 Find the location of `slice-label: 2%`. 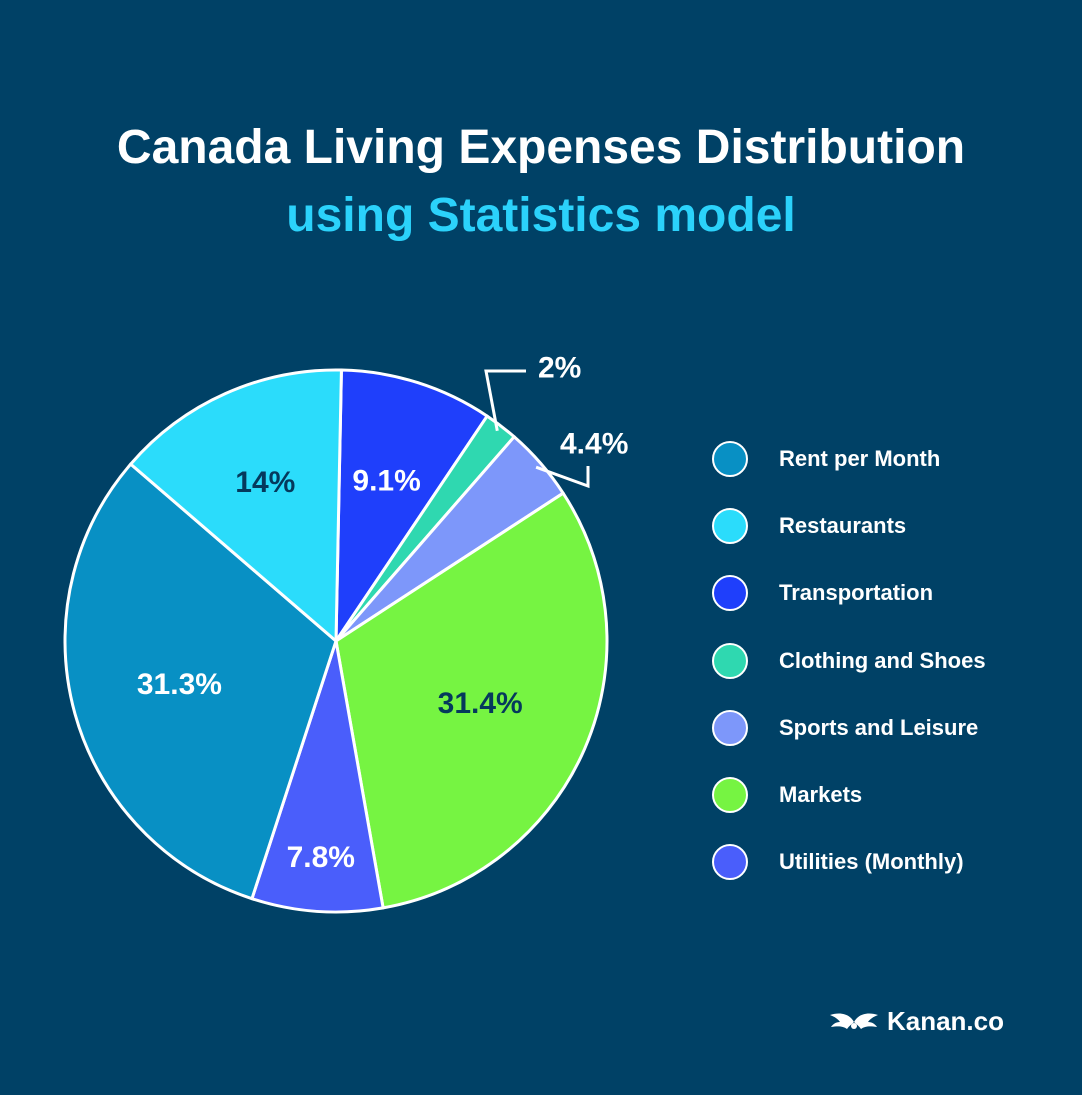

slice-label: 2% is located at coordinates (559, 368).